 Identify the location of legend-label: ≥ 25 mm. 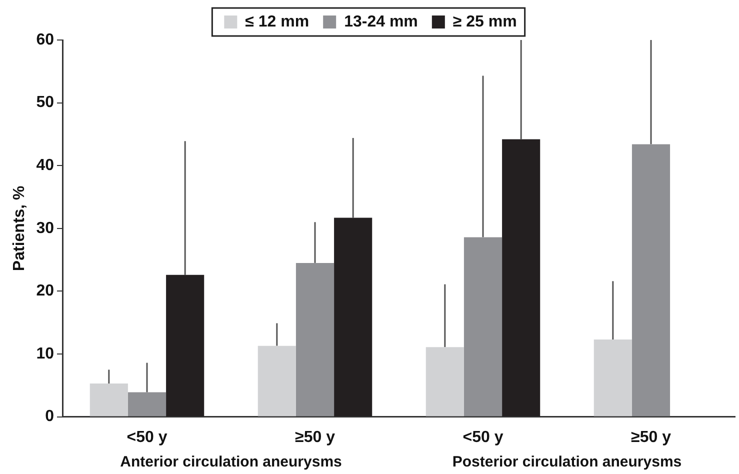
(484, 21).